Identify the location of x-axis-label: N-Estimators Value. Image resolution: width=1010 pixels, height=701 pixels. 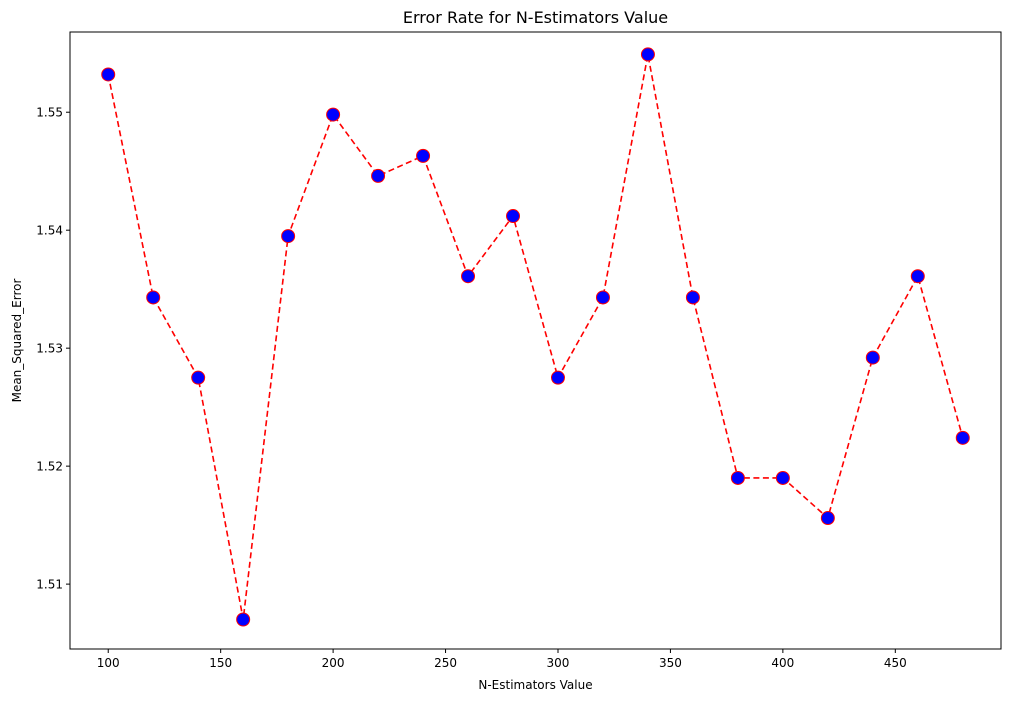
(535, 685).